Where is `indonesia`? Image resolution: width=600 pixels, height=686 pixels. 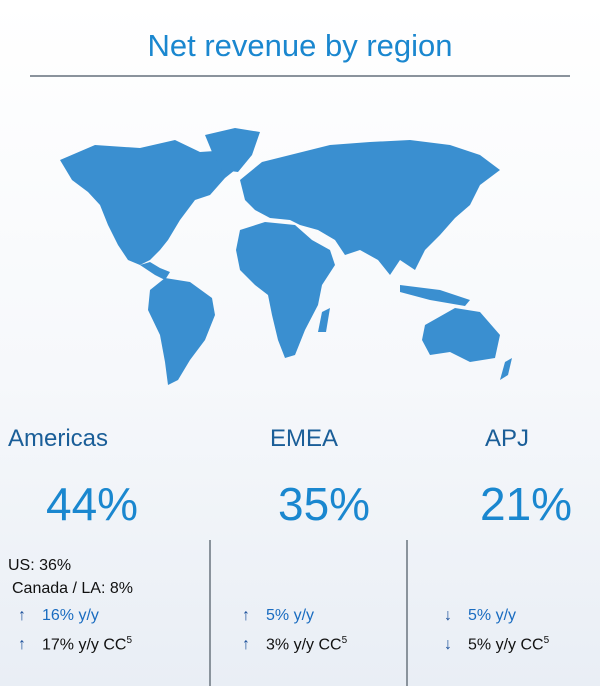
indonesia is located at coordinates (435, 295).